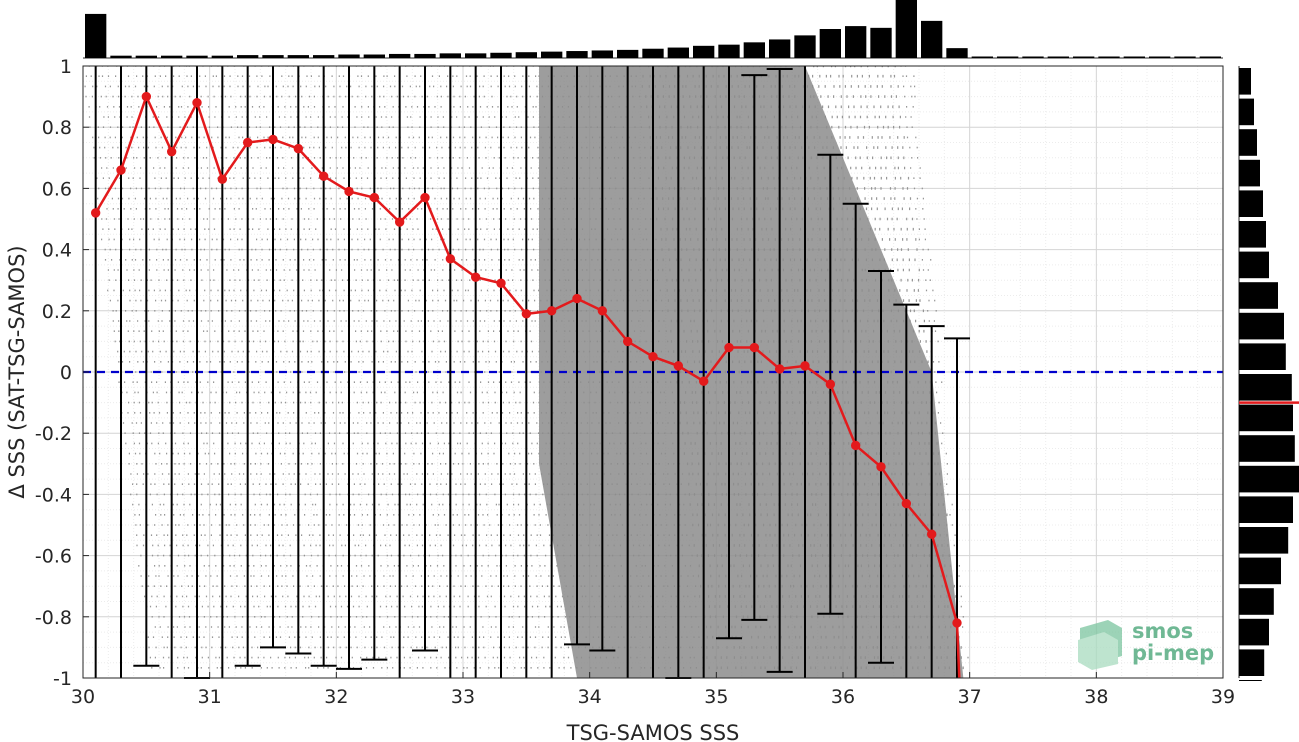 The width and height of the screenshot is (1299, 742). What do you see at coordinates (53, 618) in the screenshot?
I see `y-tick-label: -0.8` at bounding box center [53, 618].